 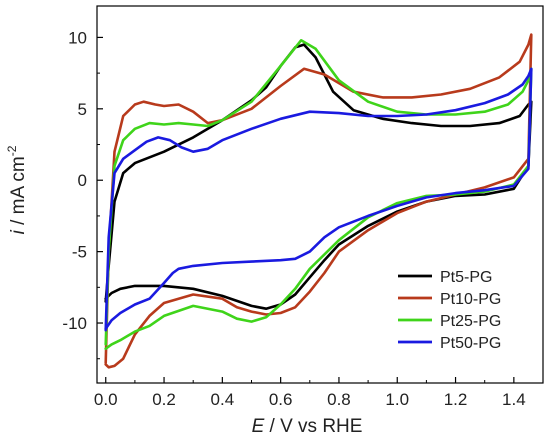 What do you see at coordinates (466, 277) in the screenshot?
I see `legend-label-pt5-pg: Pt5-PG` at bounding box center [466, 277].